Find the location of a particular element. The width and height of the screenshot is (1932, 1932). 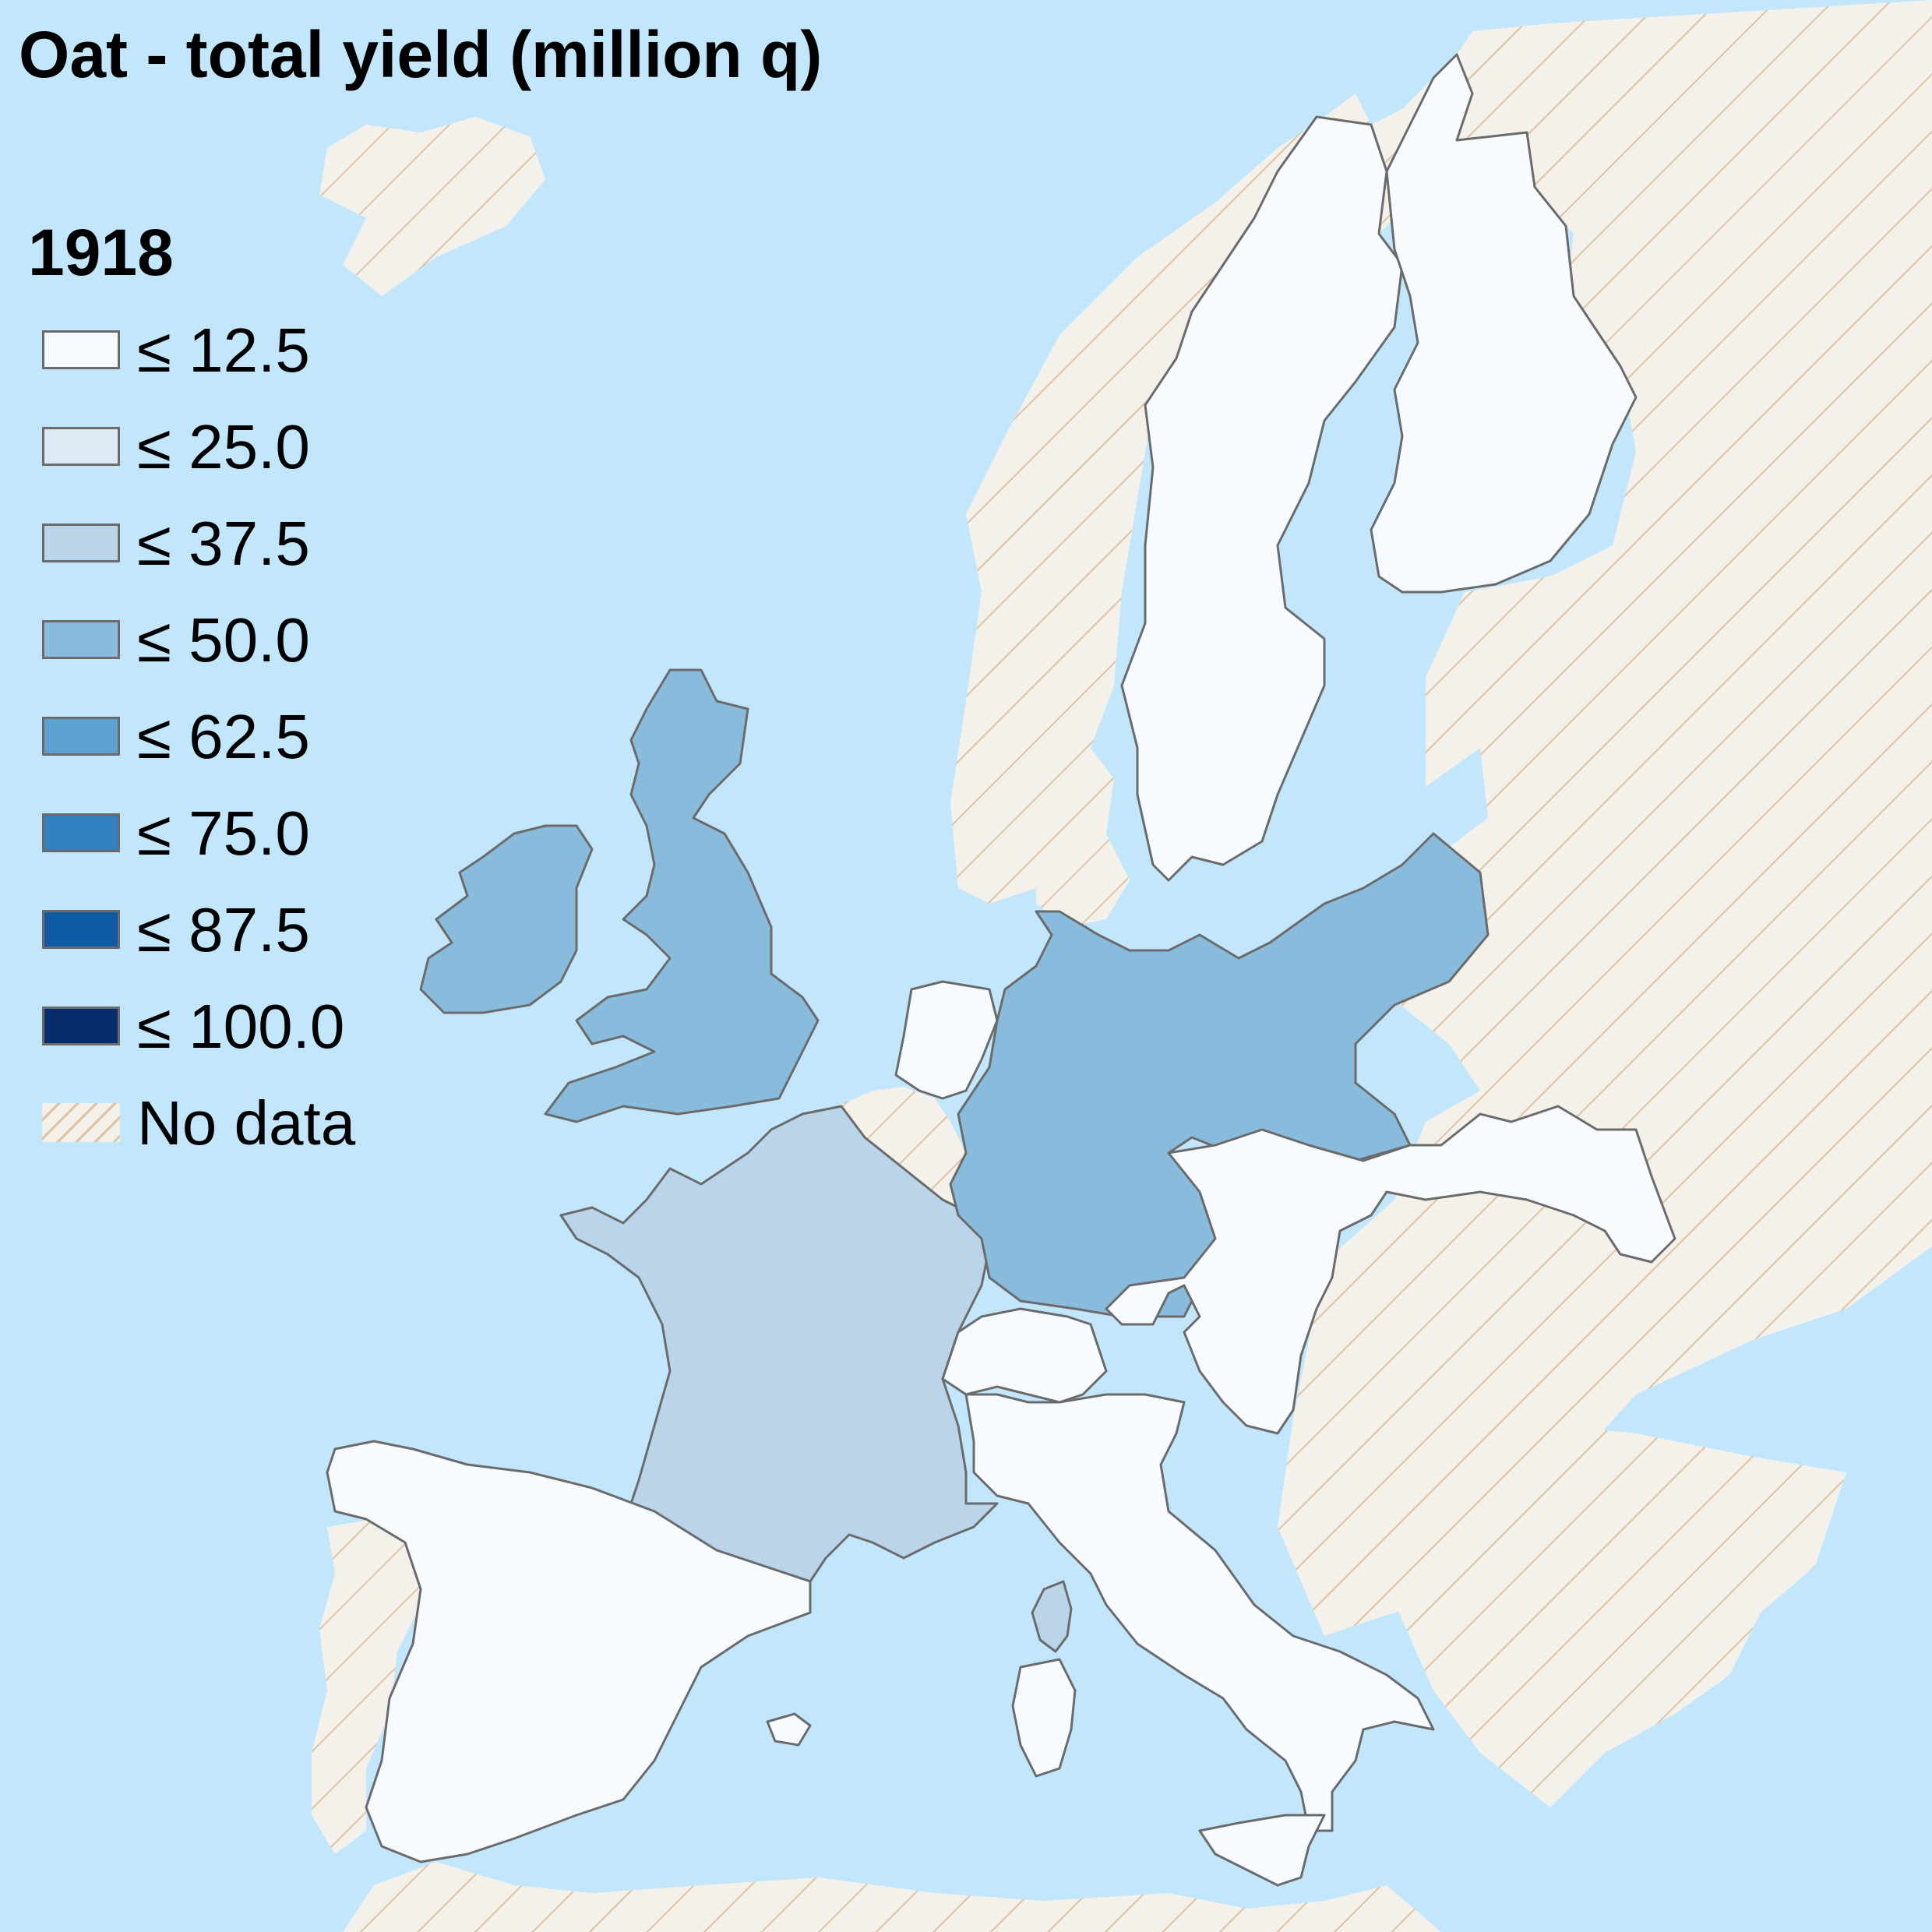

region-balearic-islands is located at coordinates (789, 1729).